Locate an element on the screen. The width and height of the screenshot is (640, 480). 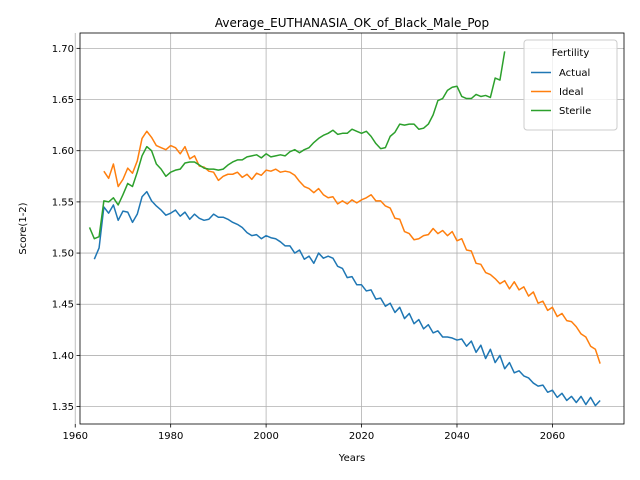
legend: Fertility Actual Ideal Sterile is located at coordinates (570, 85).